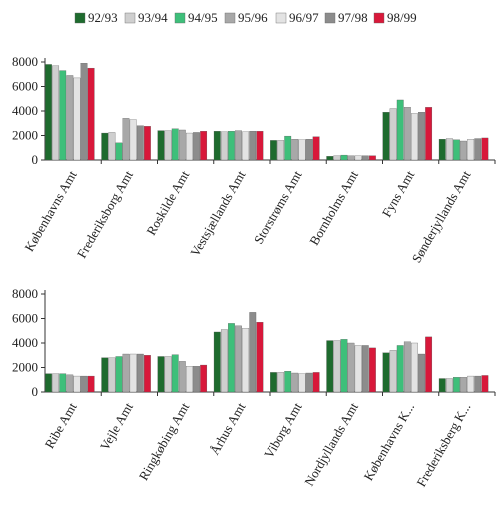 This screenshot has height=507, width=500. Describe the element at coordinates (398, 194) in the screenshot. I see `x-category-label: Fyns Amt` at that location.